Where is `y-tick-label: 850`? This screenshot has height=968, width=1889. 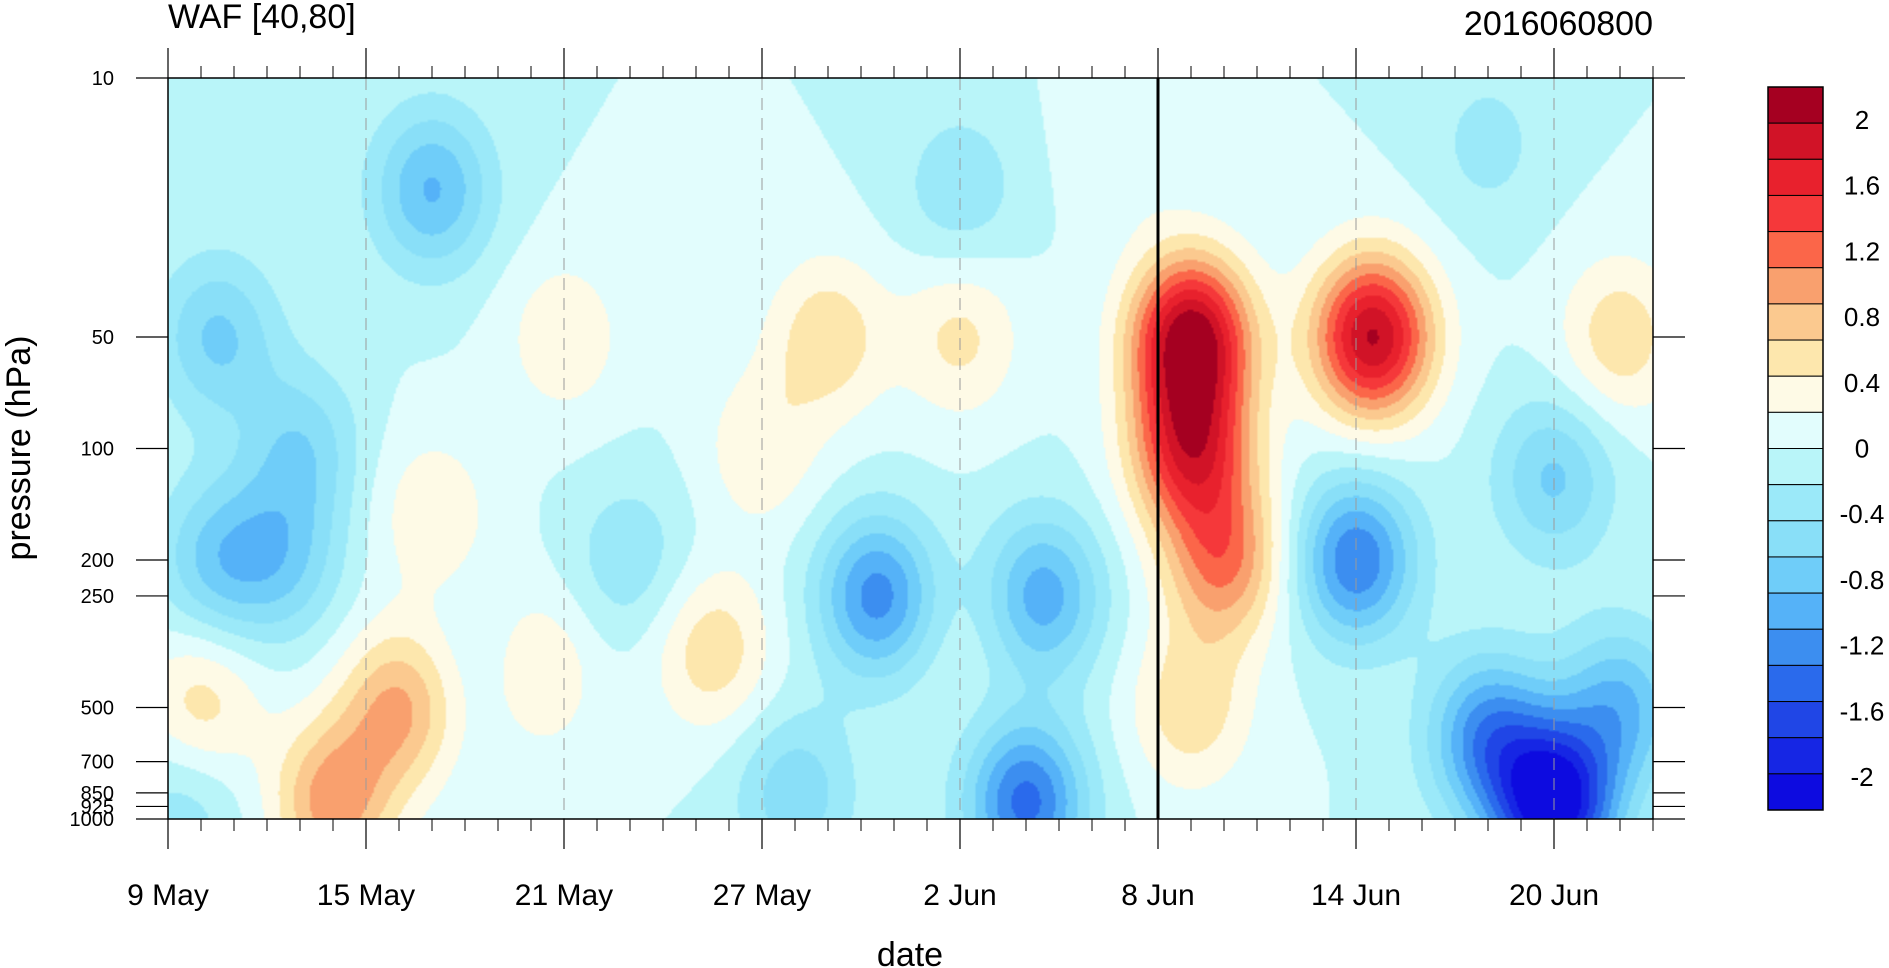
y-tick-label: 850 is located at coordinates (97, 794).